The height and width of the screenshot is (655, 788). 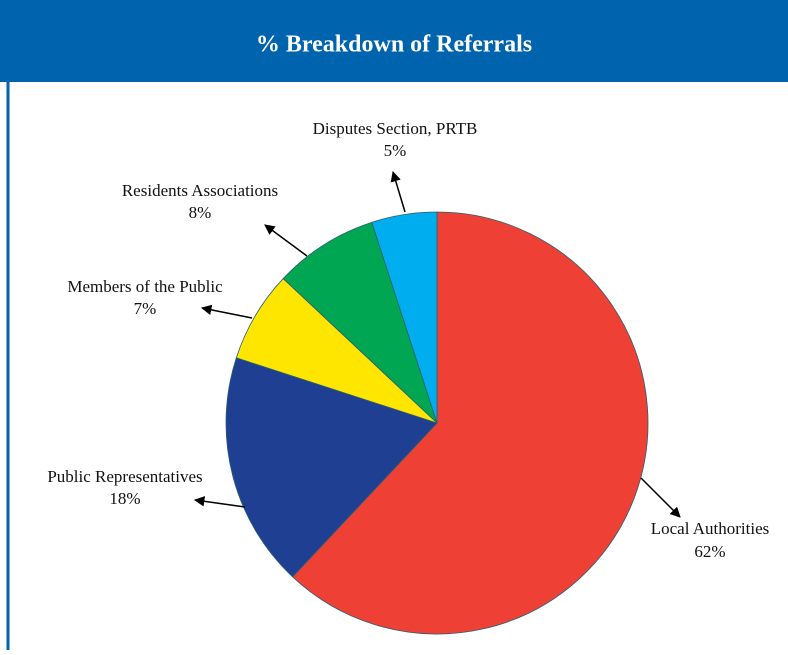 What do you see at coordinates (710, 528) in the screenshot?
I see `slice-label: Local Authorities` at bounding box center [710, 528].